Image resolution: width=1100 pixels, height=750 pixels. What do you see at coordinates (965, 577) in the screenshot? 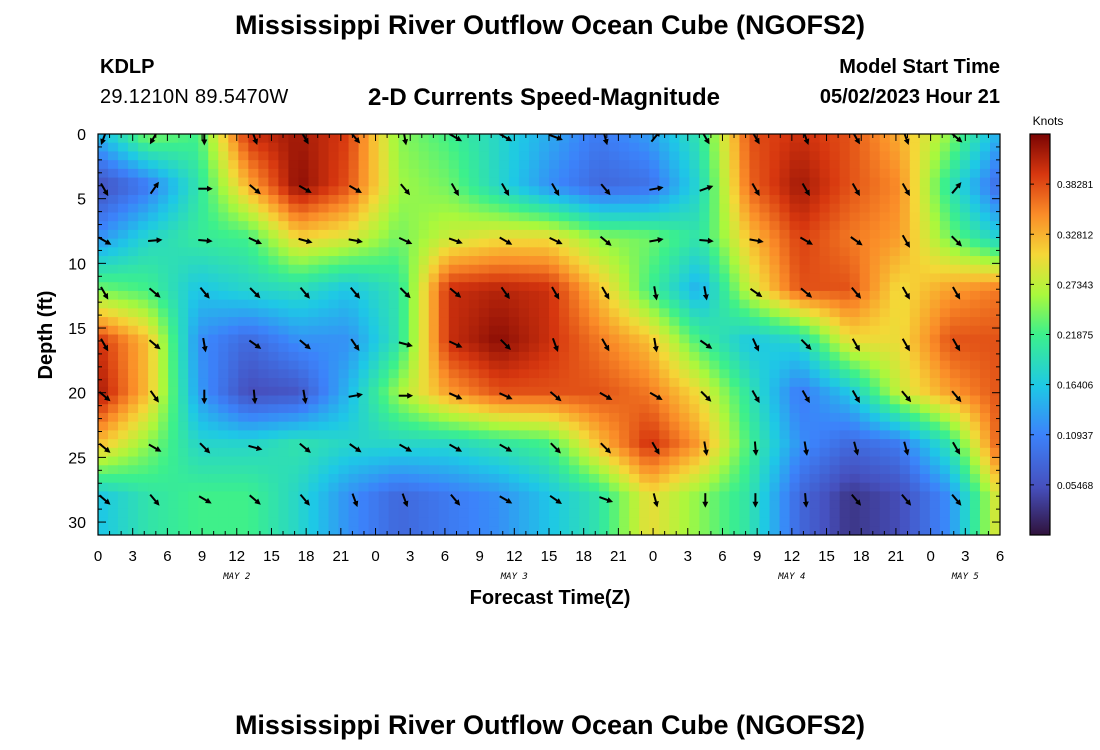
I see `x-date-label: MAY 5` at bounding box center [965, 577].